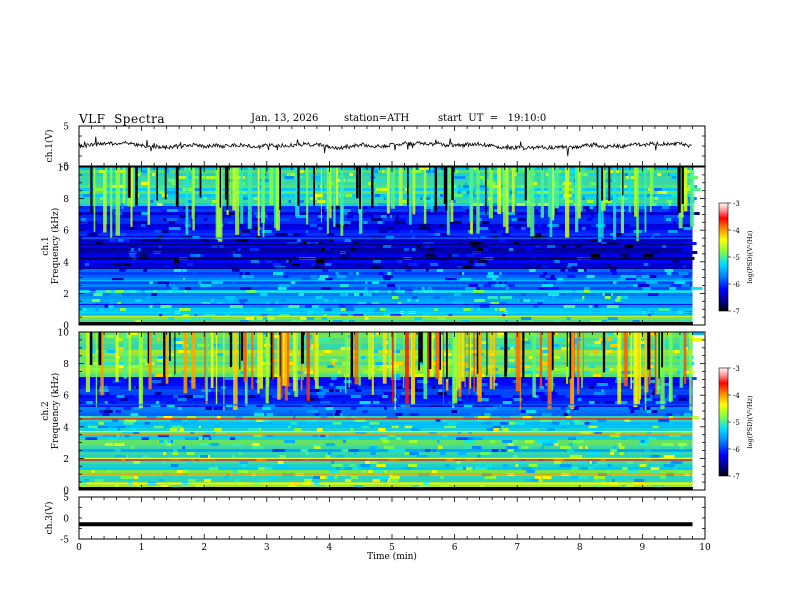 This screenshot has height=612, width=792. What do you see at coordinates (66, 295) in the screenshot?
I see `y-tick-label: 2` at bounding box center [66, 295].